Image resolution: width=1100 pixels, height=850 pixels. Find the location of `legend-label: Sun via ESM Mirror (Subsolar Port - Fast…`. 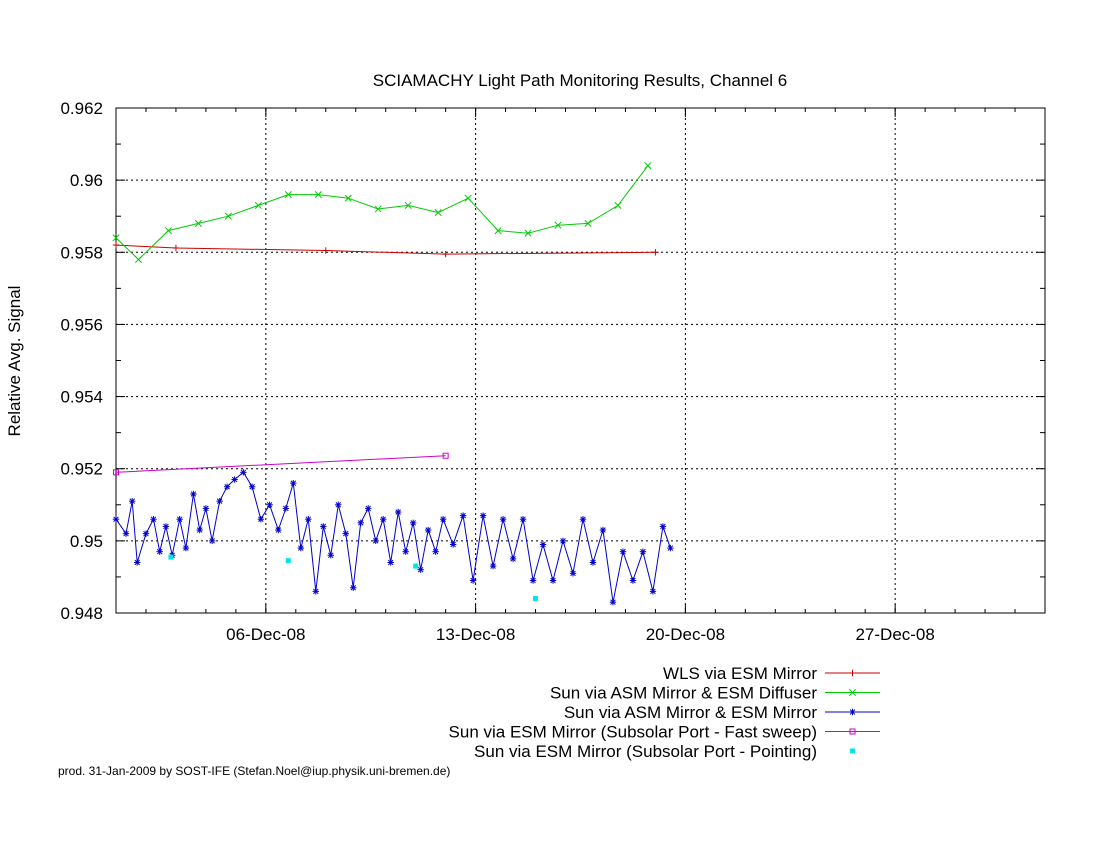

legend-label: Sun via ESM Mirror (Subsolar Port - Fast… is located at coordinates (633, 732).